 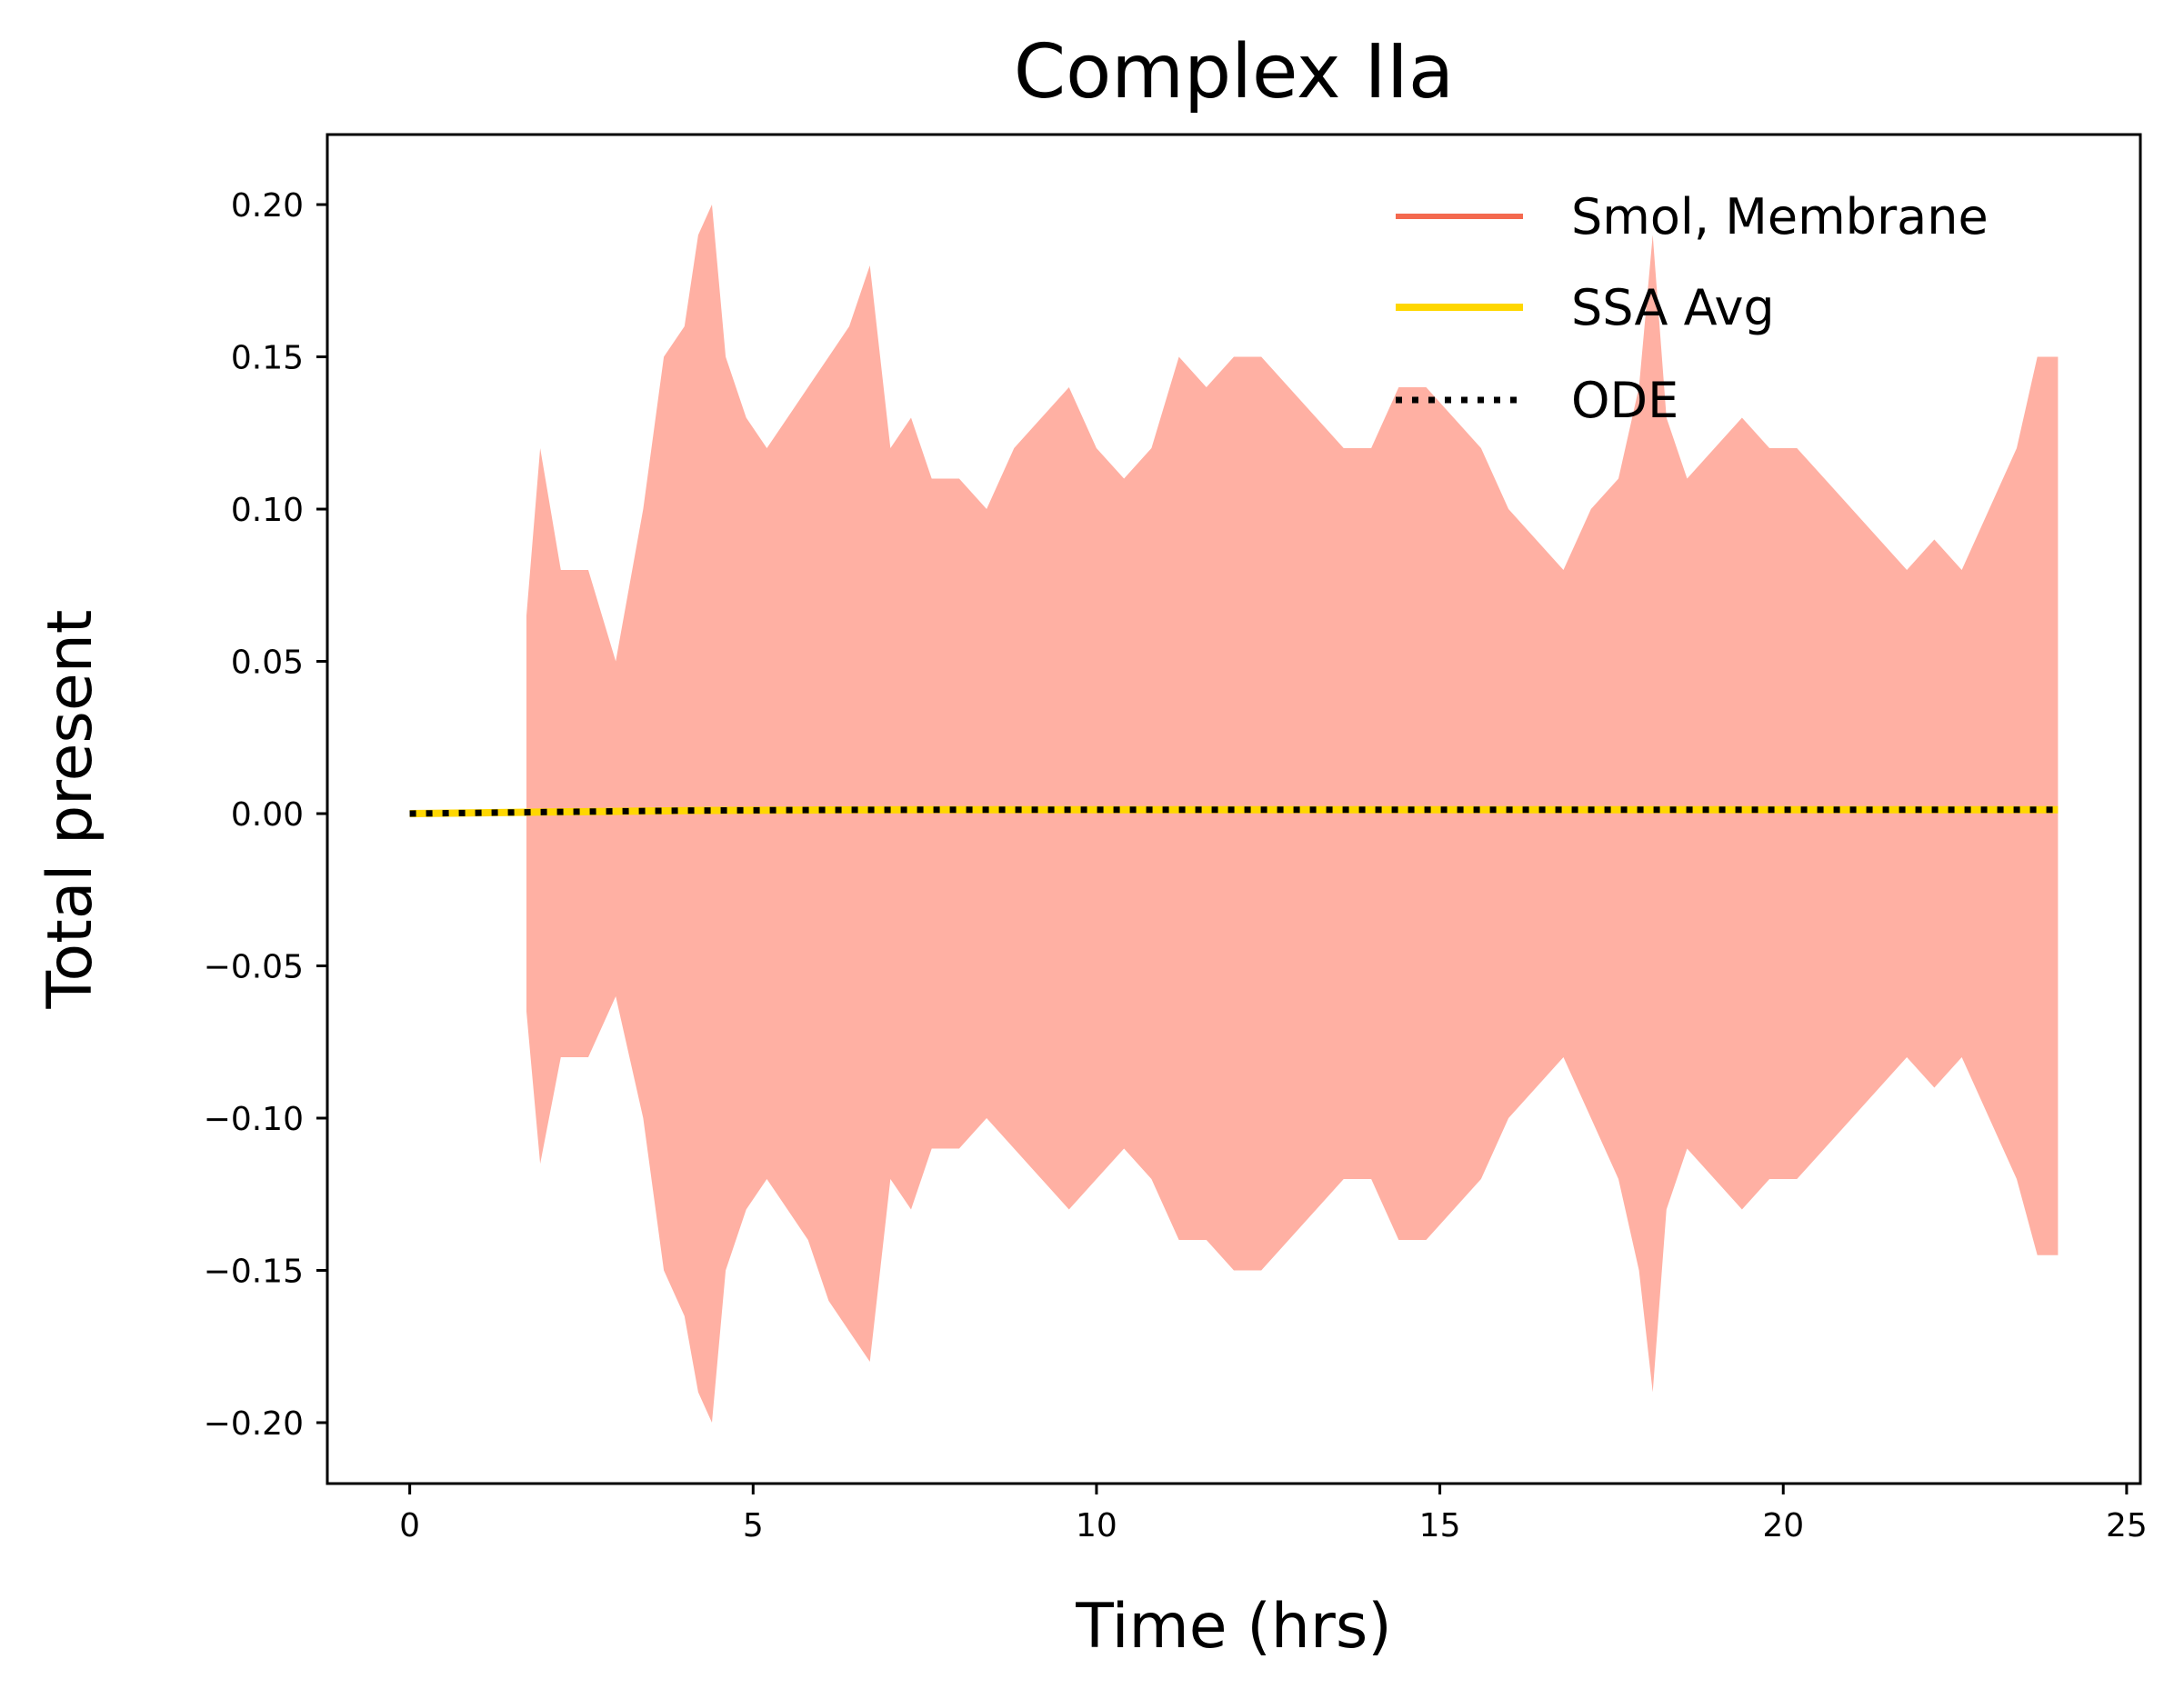 I want to click on legend-label-1: SSA Avg, so click(x=1673, y=307).